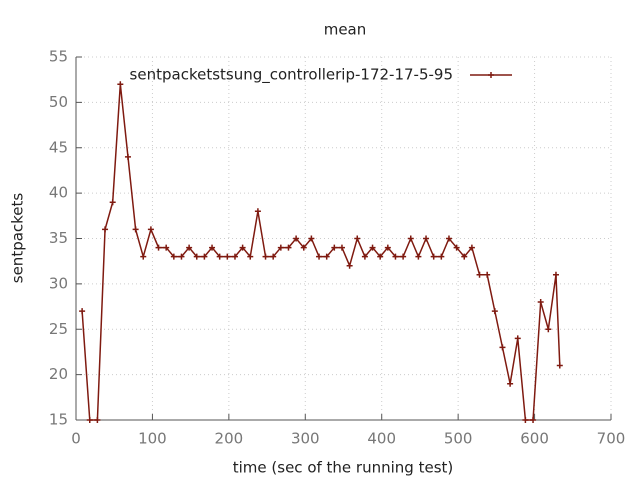  Describe the element at coordinates (18, 238) in the screenshot. I see `y-axis-label: sentpackets` at that location.